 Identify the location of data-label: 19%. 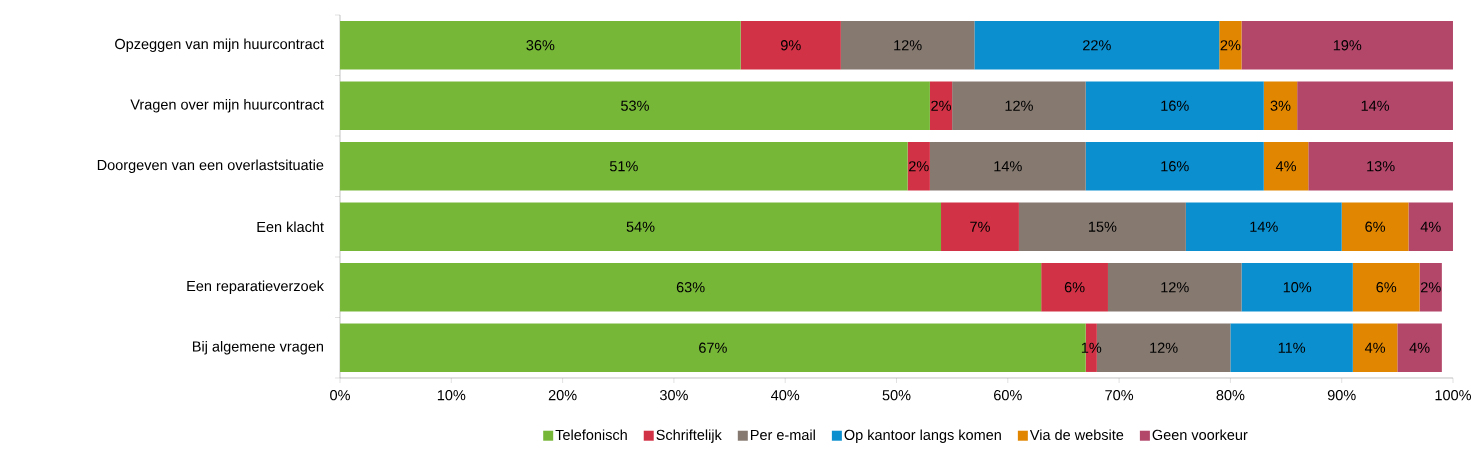
(1347, 45).